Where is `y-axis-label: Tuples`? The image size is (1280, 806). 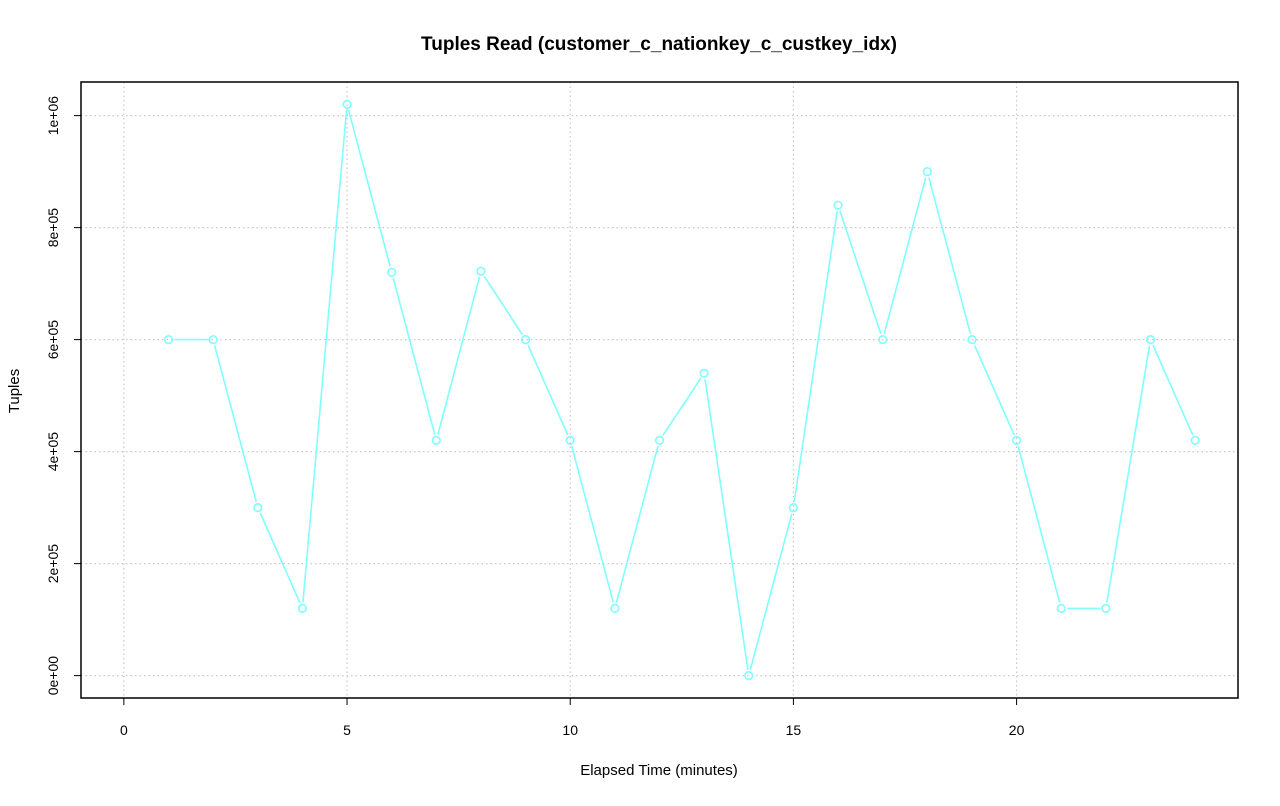 y-axis-label: Tuples is located at coordinates (14, 391).